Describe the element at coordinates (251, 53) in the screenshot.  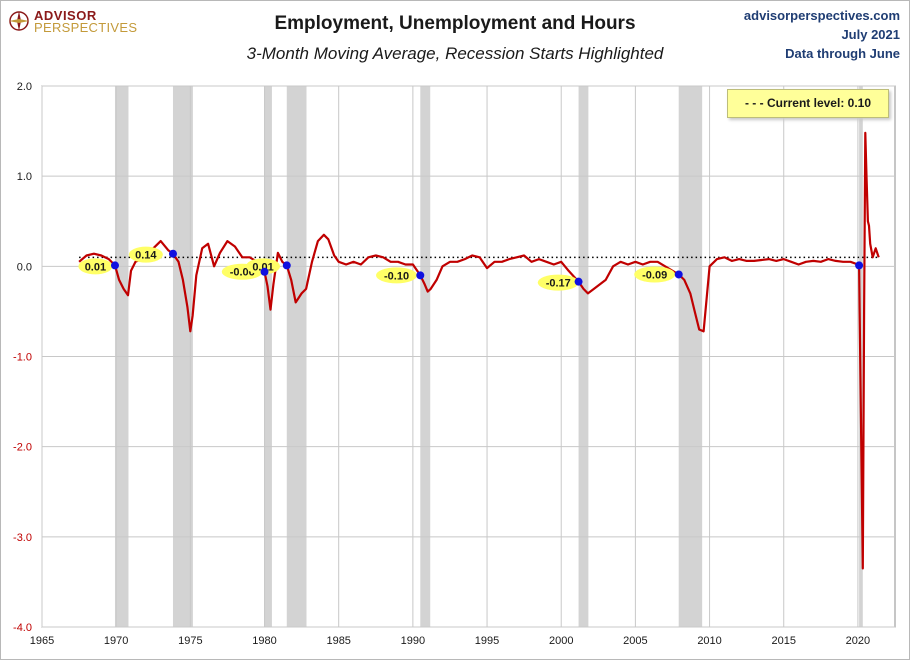
I see `subtitle-prefix: 3` at that location.